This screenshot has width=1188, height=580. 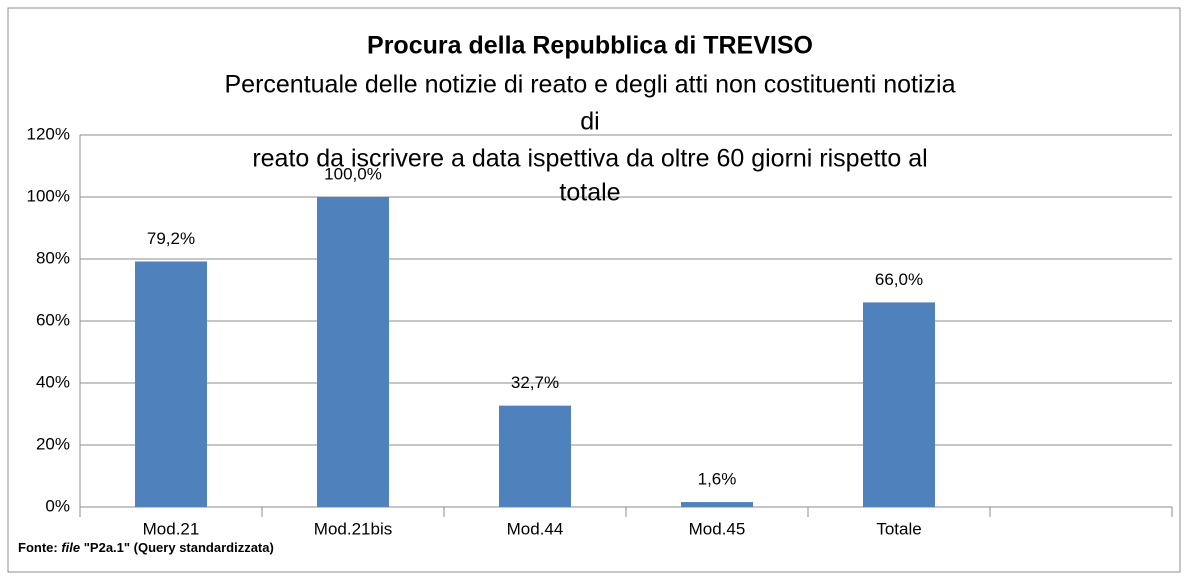 I want to click on y-tick-label: 60%, so click(x=53, y=319).